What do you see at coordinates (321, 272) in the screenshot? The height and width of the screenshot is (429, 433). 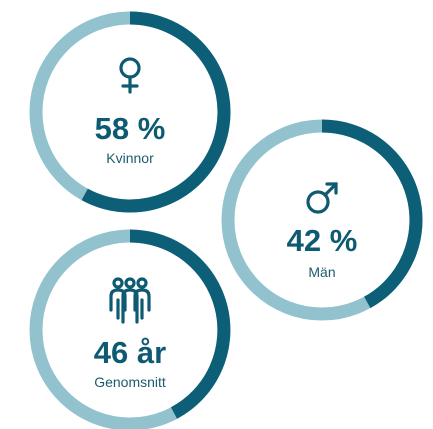 I see `caption: Män` at bounding box center [321, 272].